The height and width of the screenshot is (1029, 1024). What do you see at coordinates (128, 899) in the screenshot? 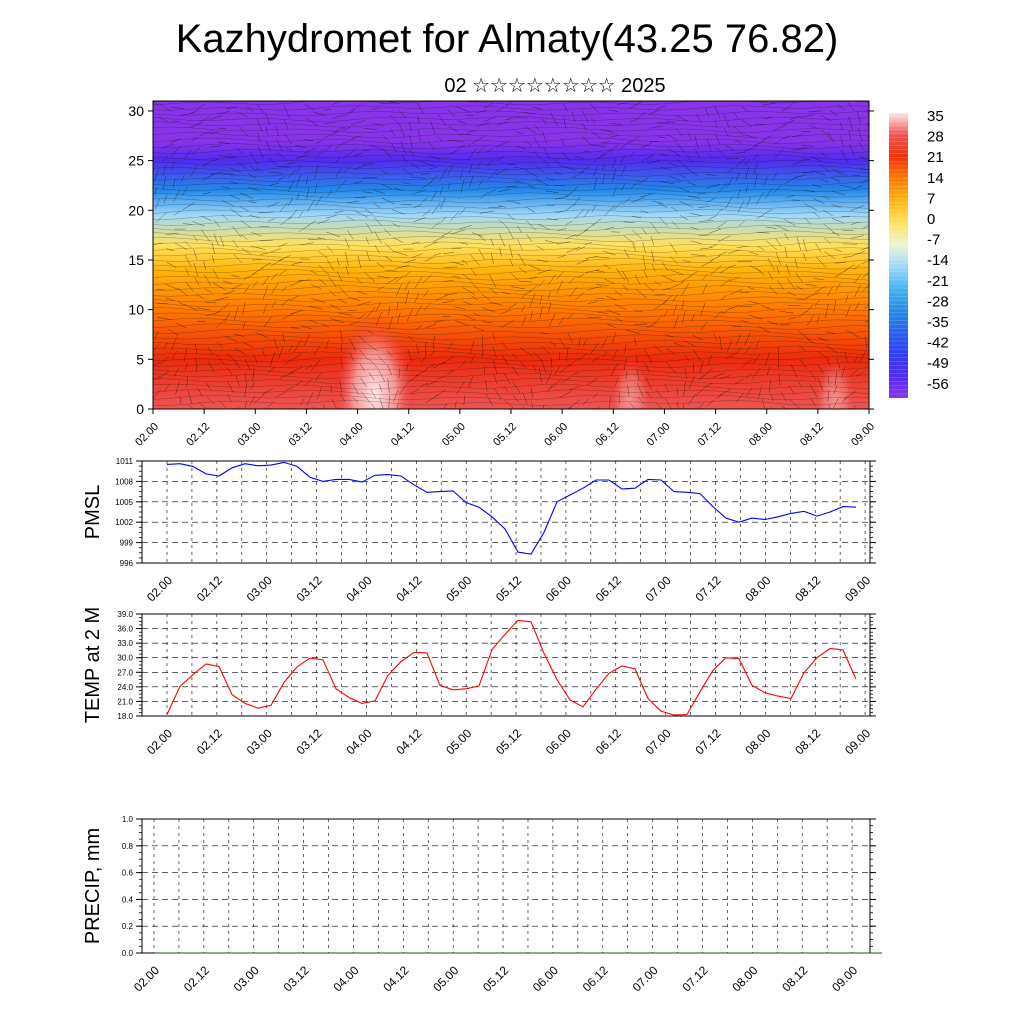
I see `y-tick-label: 0.4` at bounding box center [128, 899].